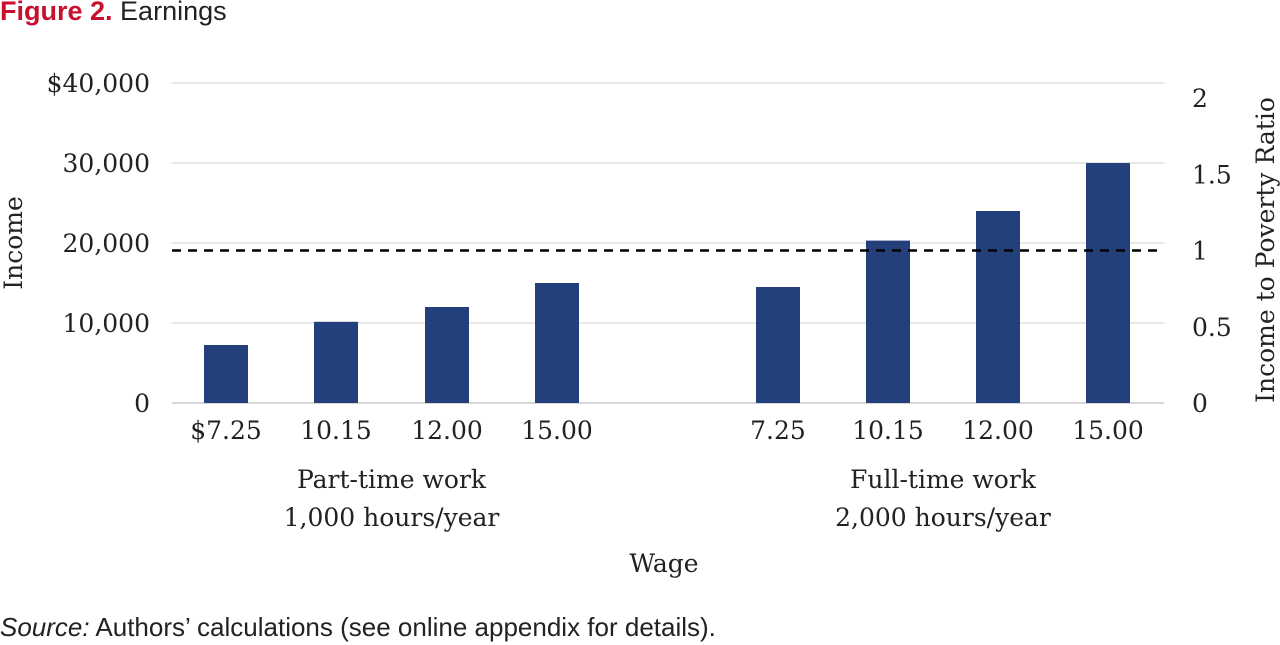 The height and width of the screenshot is (645, 1280). Describe the element at coordinates (173, 13) in the screenshot. I see `figure-title-text: Earnings` at that location.